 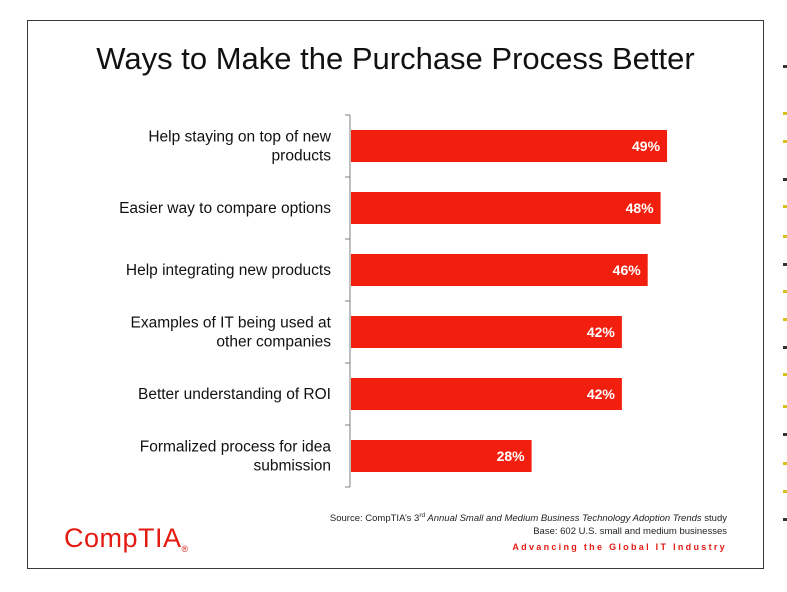 What do you see at coordinates (236, 447) in the screenshot?
I see `category-label: Formalized process for idea` at bounding box center [236, 447].